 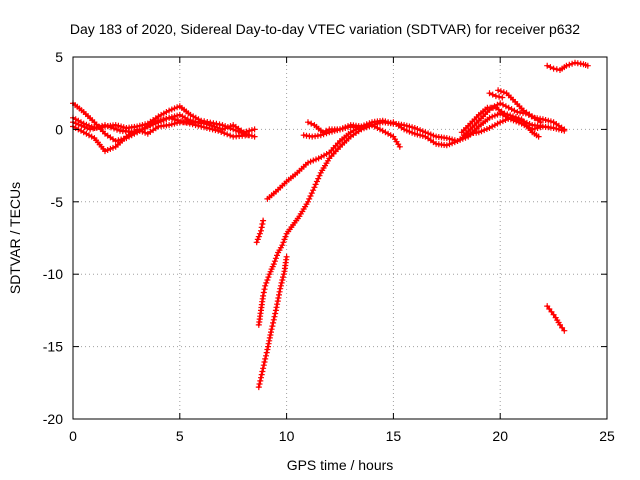 I want to click on x-tick-label: 20, so click(x=500, y=436).